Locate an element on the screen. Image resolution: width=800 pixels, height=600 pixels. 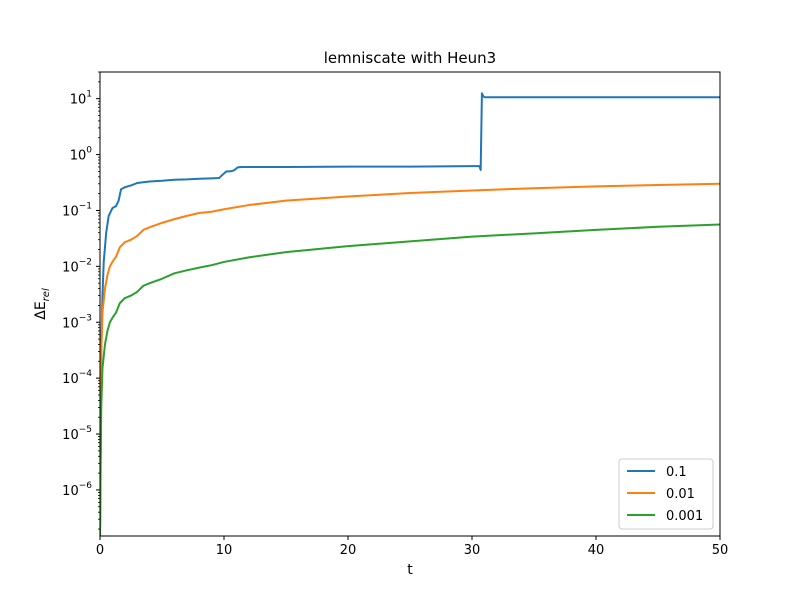
y-tick-label: 10⁻⁶ is located at coordinates (77, 490).